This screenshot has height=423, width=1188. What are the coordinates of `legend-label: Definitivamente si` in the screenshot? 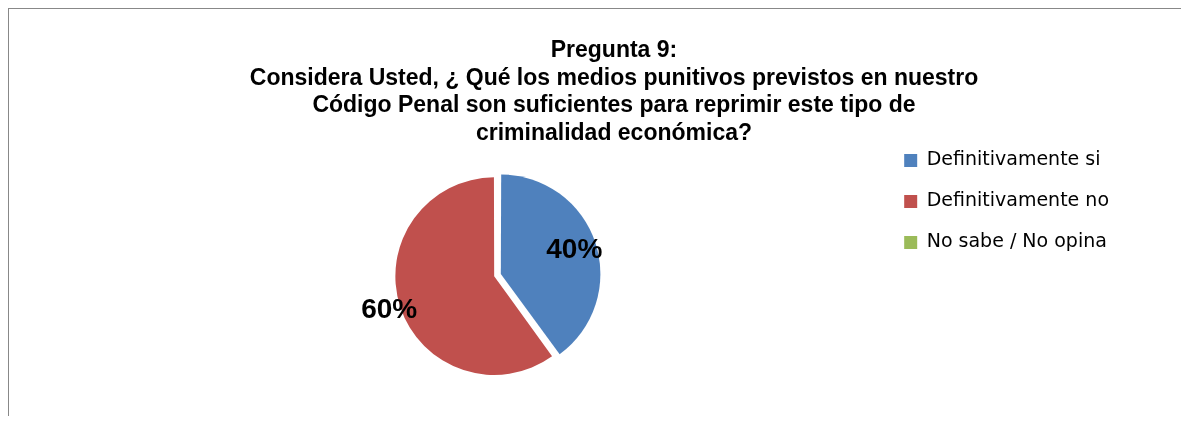 It's located at (1013, 158).